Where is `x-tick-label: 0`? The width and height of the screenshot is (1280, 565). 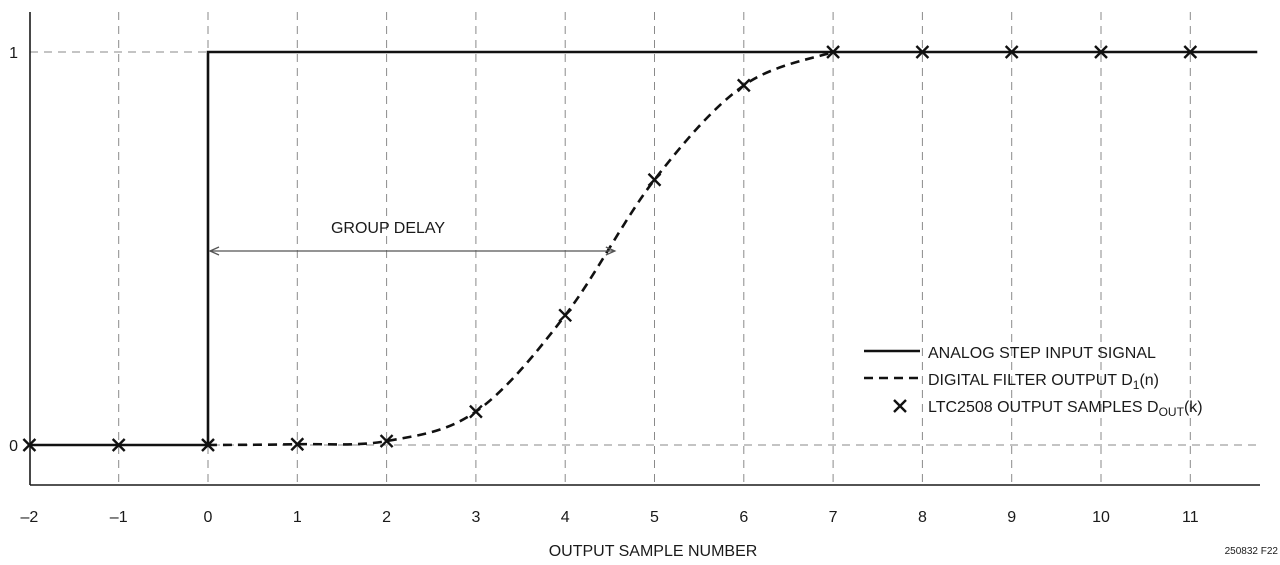 x-tick-label: 0 is located at coordinates (208, 517).